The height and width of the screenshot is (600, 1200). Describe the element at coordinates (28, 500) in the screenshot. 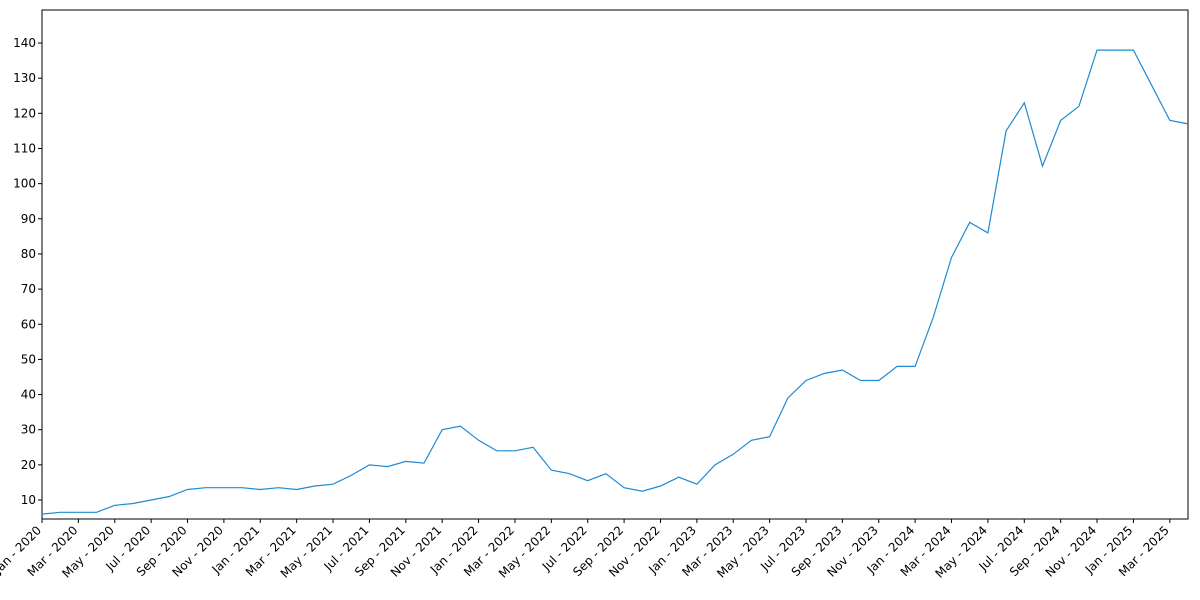

I see `y-tick-label: 10` at that location.